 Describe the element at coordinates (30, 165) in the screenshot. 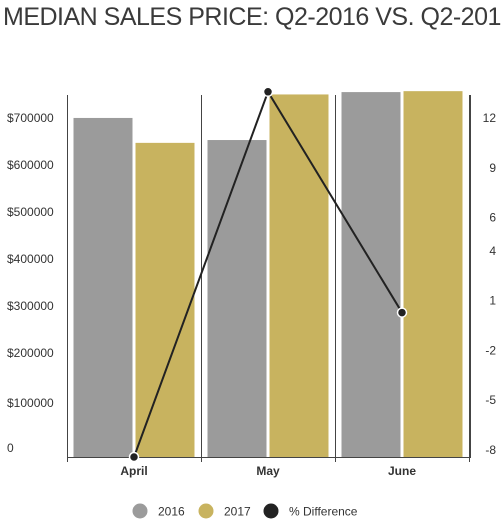

I see `left-tick-label-600000: $600000` at that location.